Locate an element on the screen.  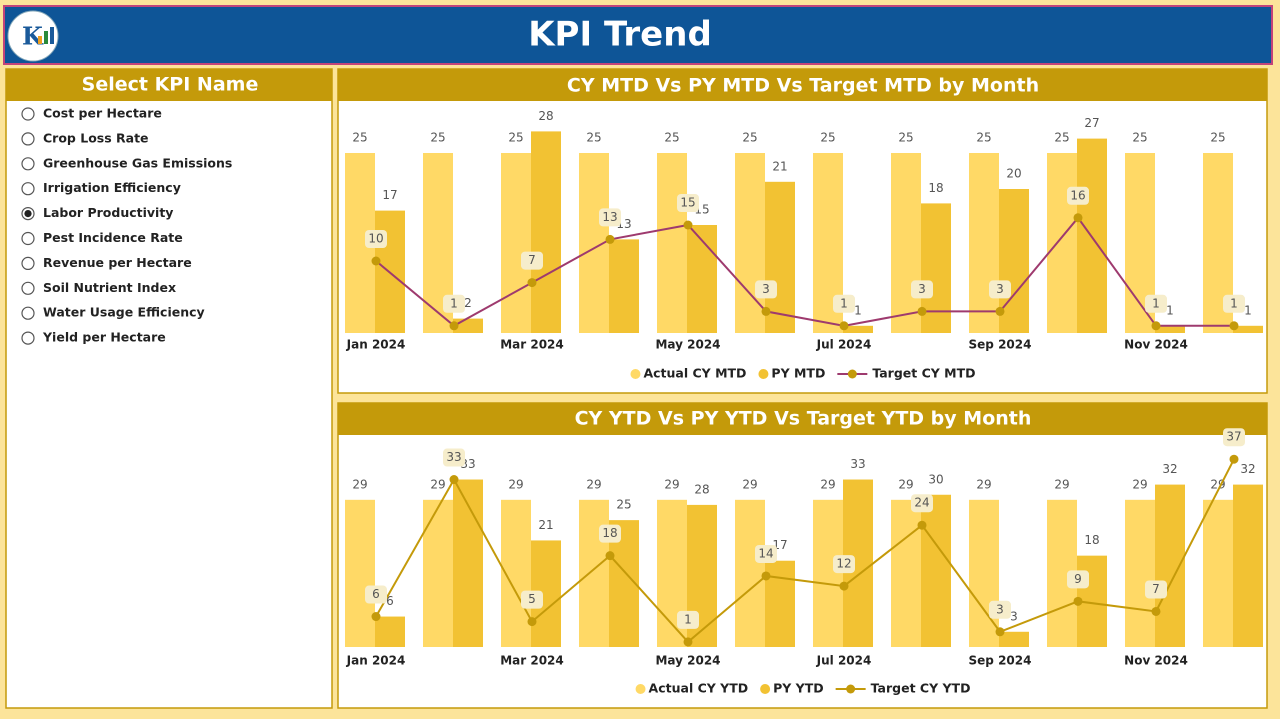
option-label: Yield per Hectare is located at coordinates (104, 337).